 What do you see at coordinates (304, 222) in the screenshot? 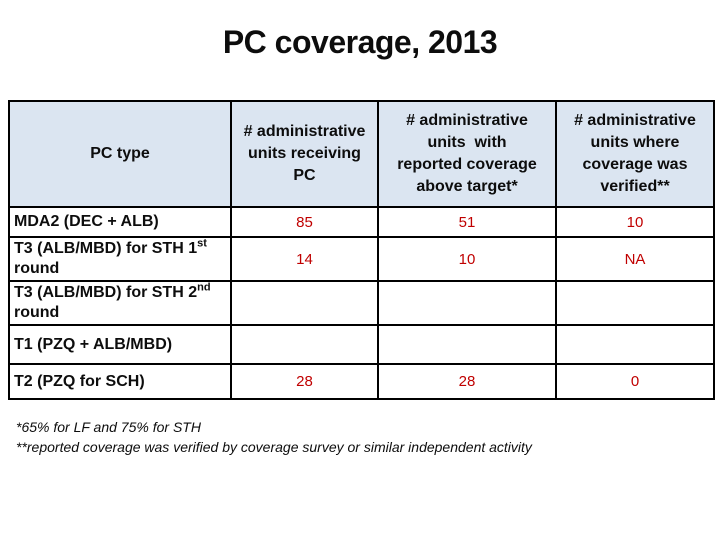
I see `value-cell: 85` at bounding box center [304, 222].